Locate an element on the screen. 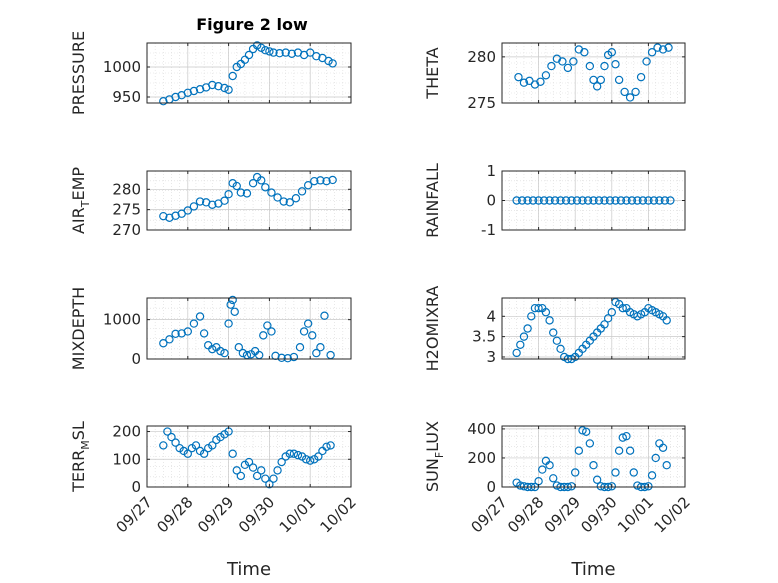  x-axis-label: Time is located at coordinates (248, 569).